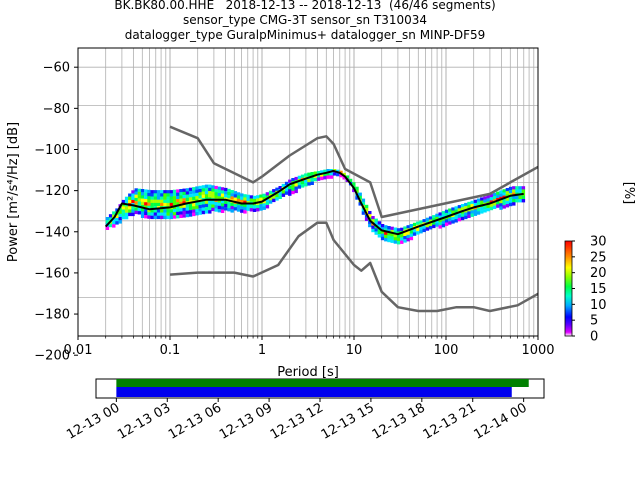 This screenshot has height=480, width=640. I want to click on colorbar-label: [%], so click(628, 193).